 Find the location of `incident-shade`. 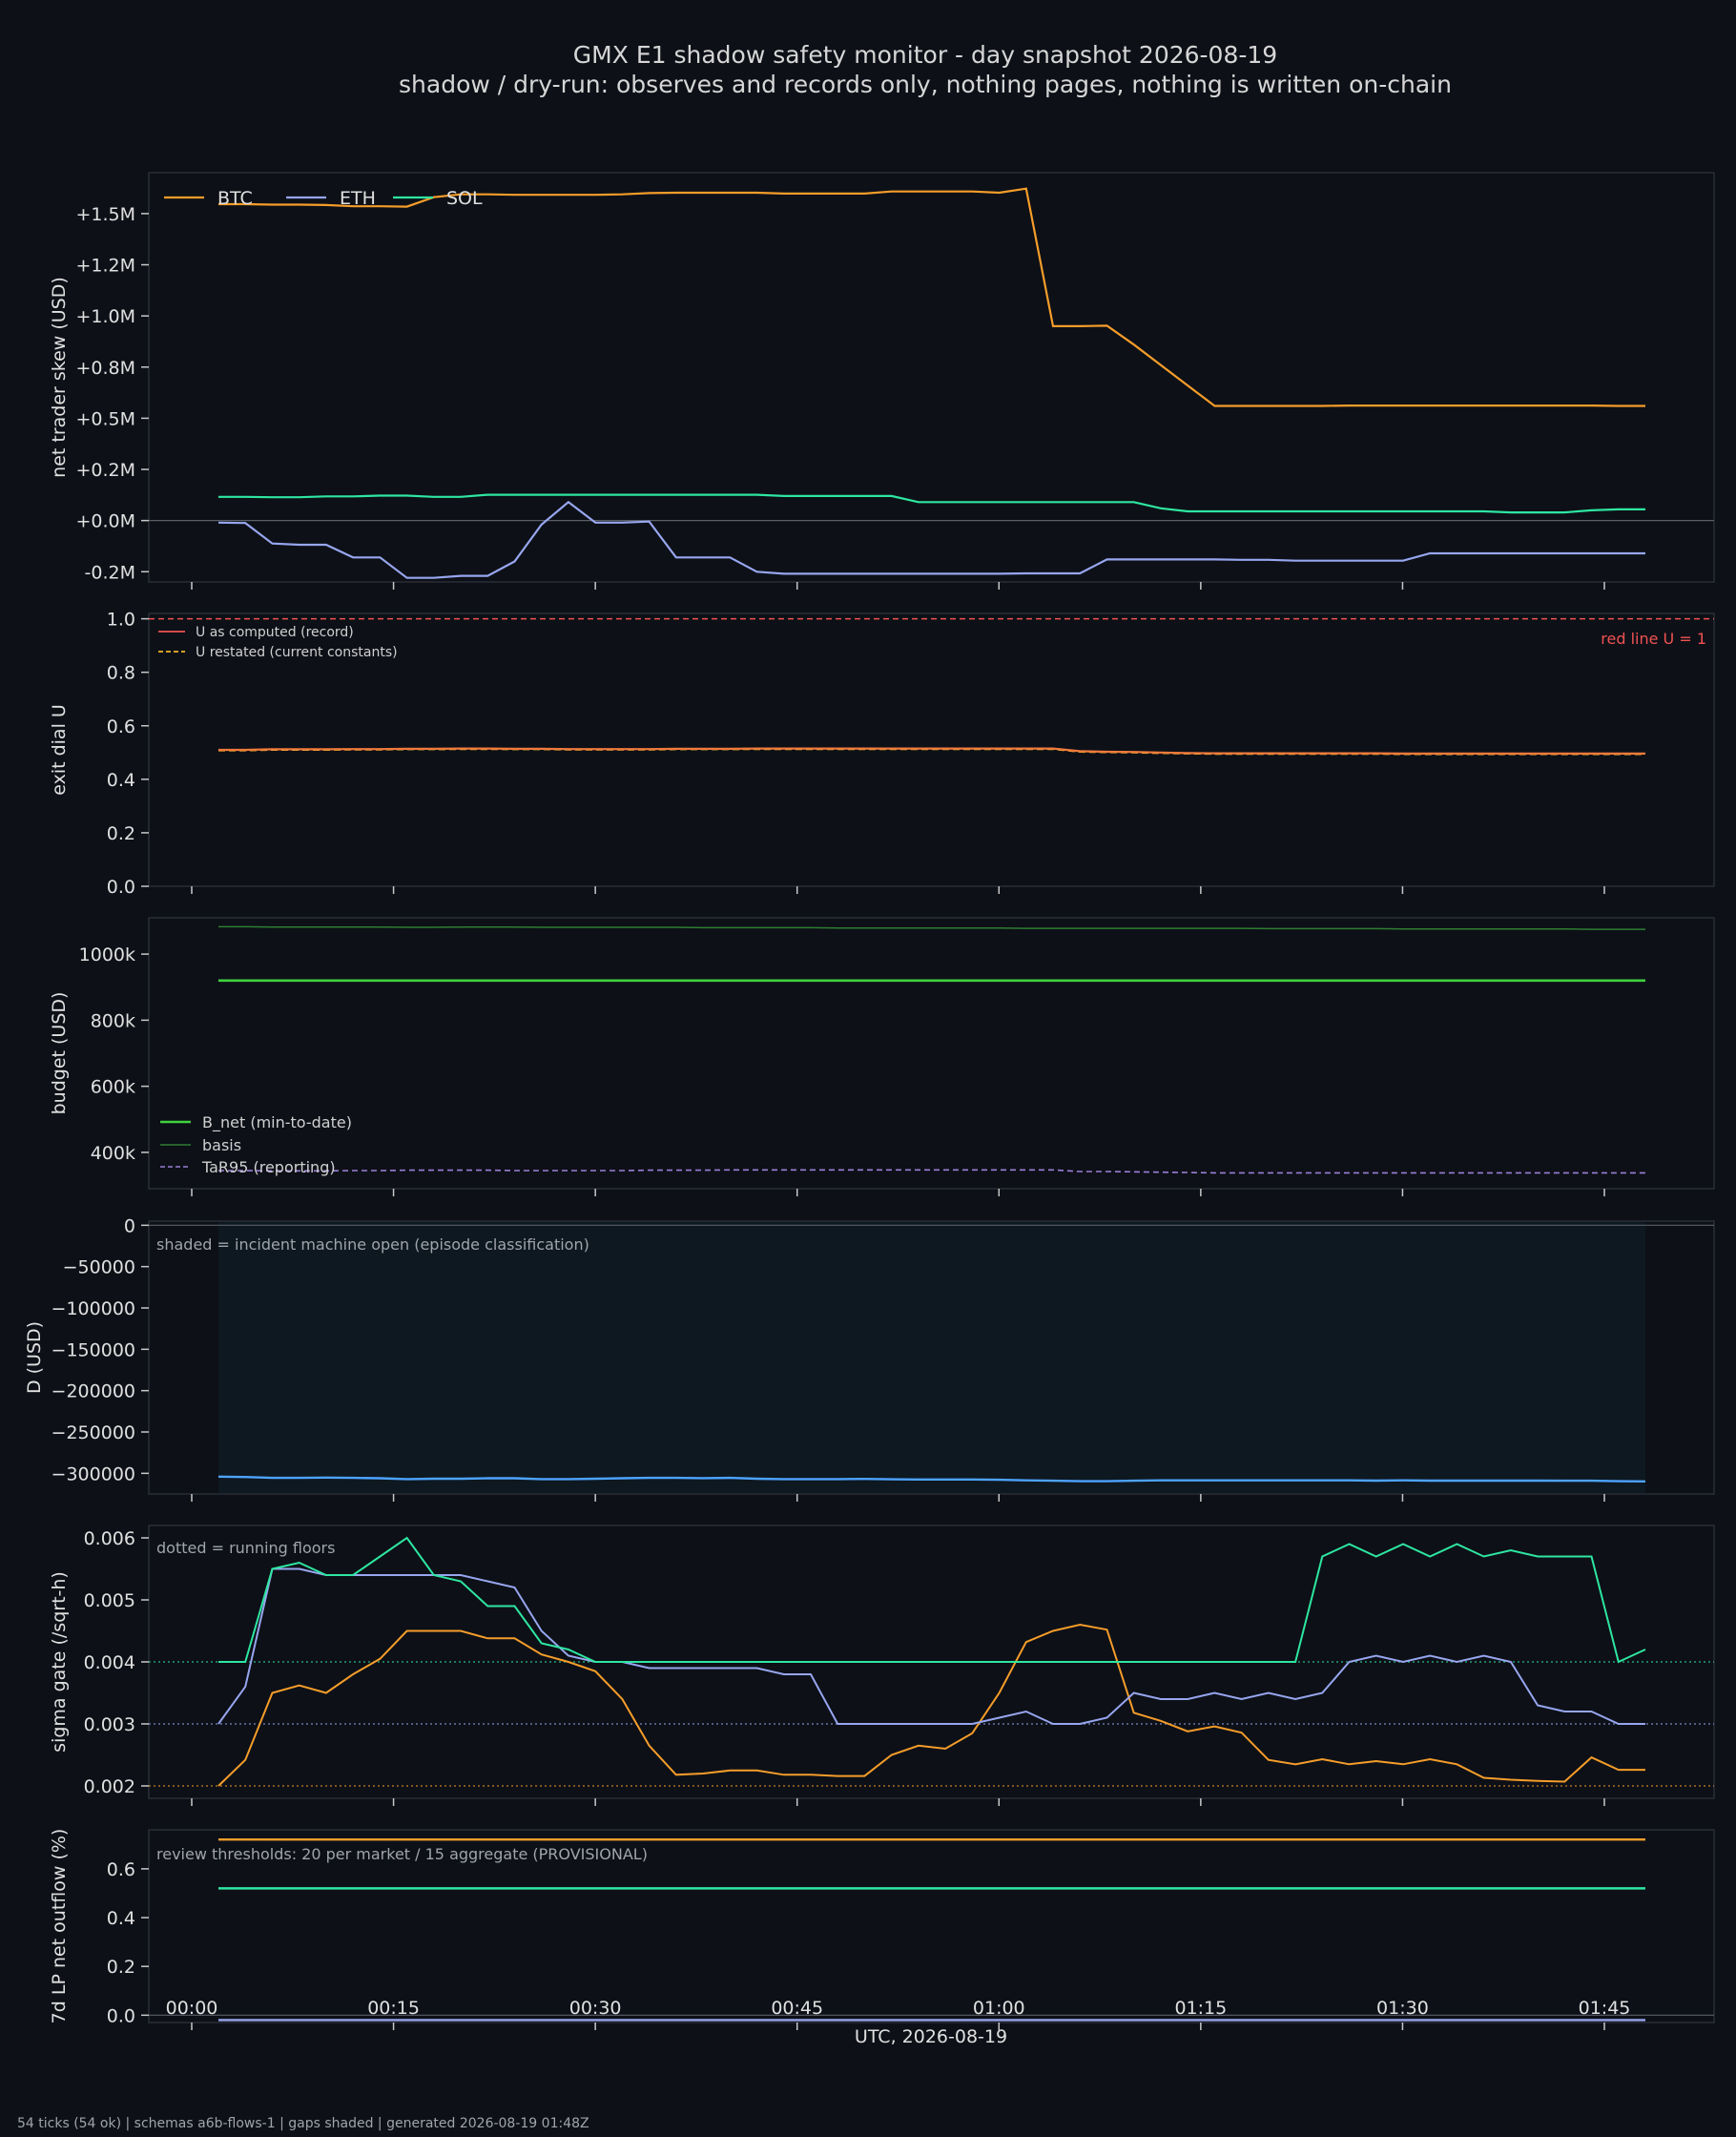

incident-shade is located at coordinates (931, 1357).